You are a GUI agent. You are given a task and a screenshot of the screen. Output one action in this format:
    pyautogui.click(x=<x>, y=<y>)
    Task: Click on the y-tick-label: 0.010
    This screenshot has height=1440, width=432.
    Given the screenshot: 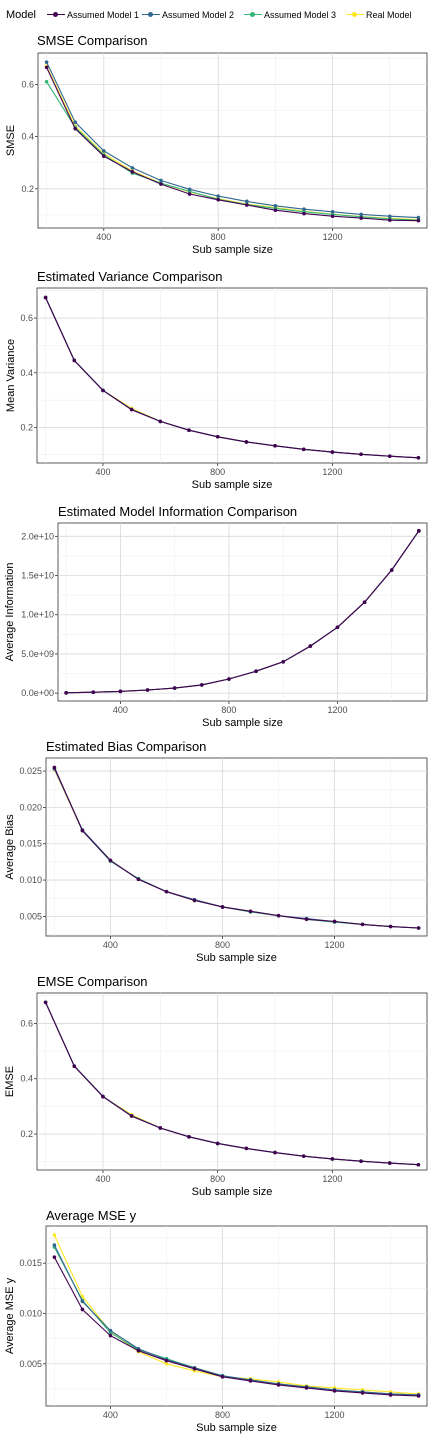 What is the action you would take?
    pyautogui.click(x=30, y=880)
    